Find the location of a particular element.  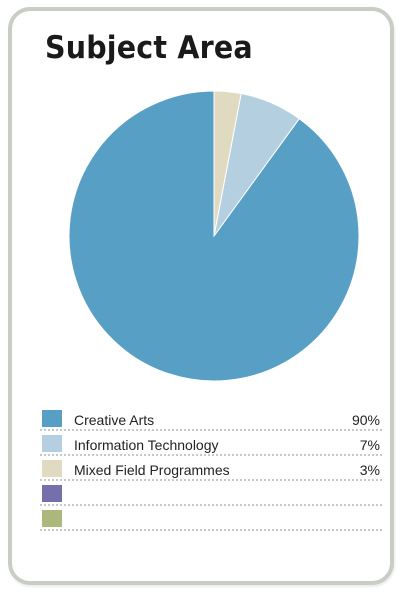

chart-title: Subject Area is located at coordinates (149, 48).